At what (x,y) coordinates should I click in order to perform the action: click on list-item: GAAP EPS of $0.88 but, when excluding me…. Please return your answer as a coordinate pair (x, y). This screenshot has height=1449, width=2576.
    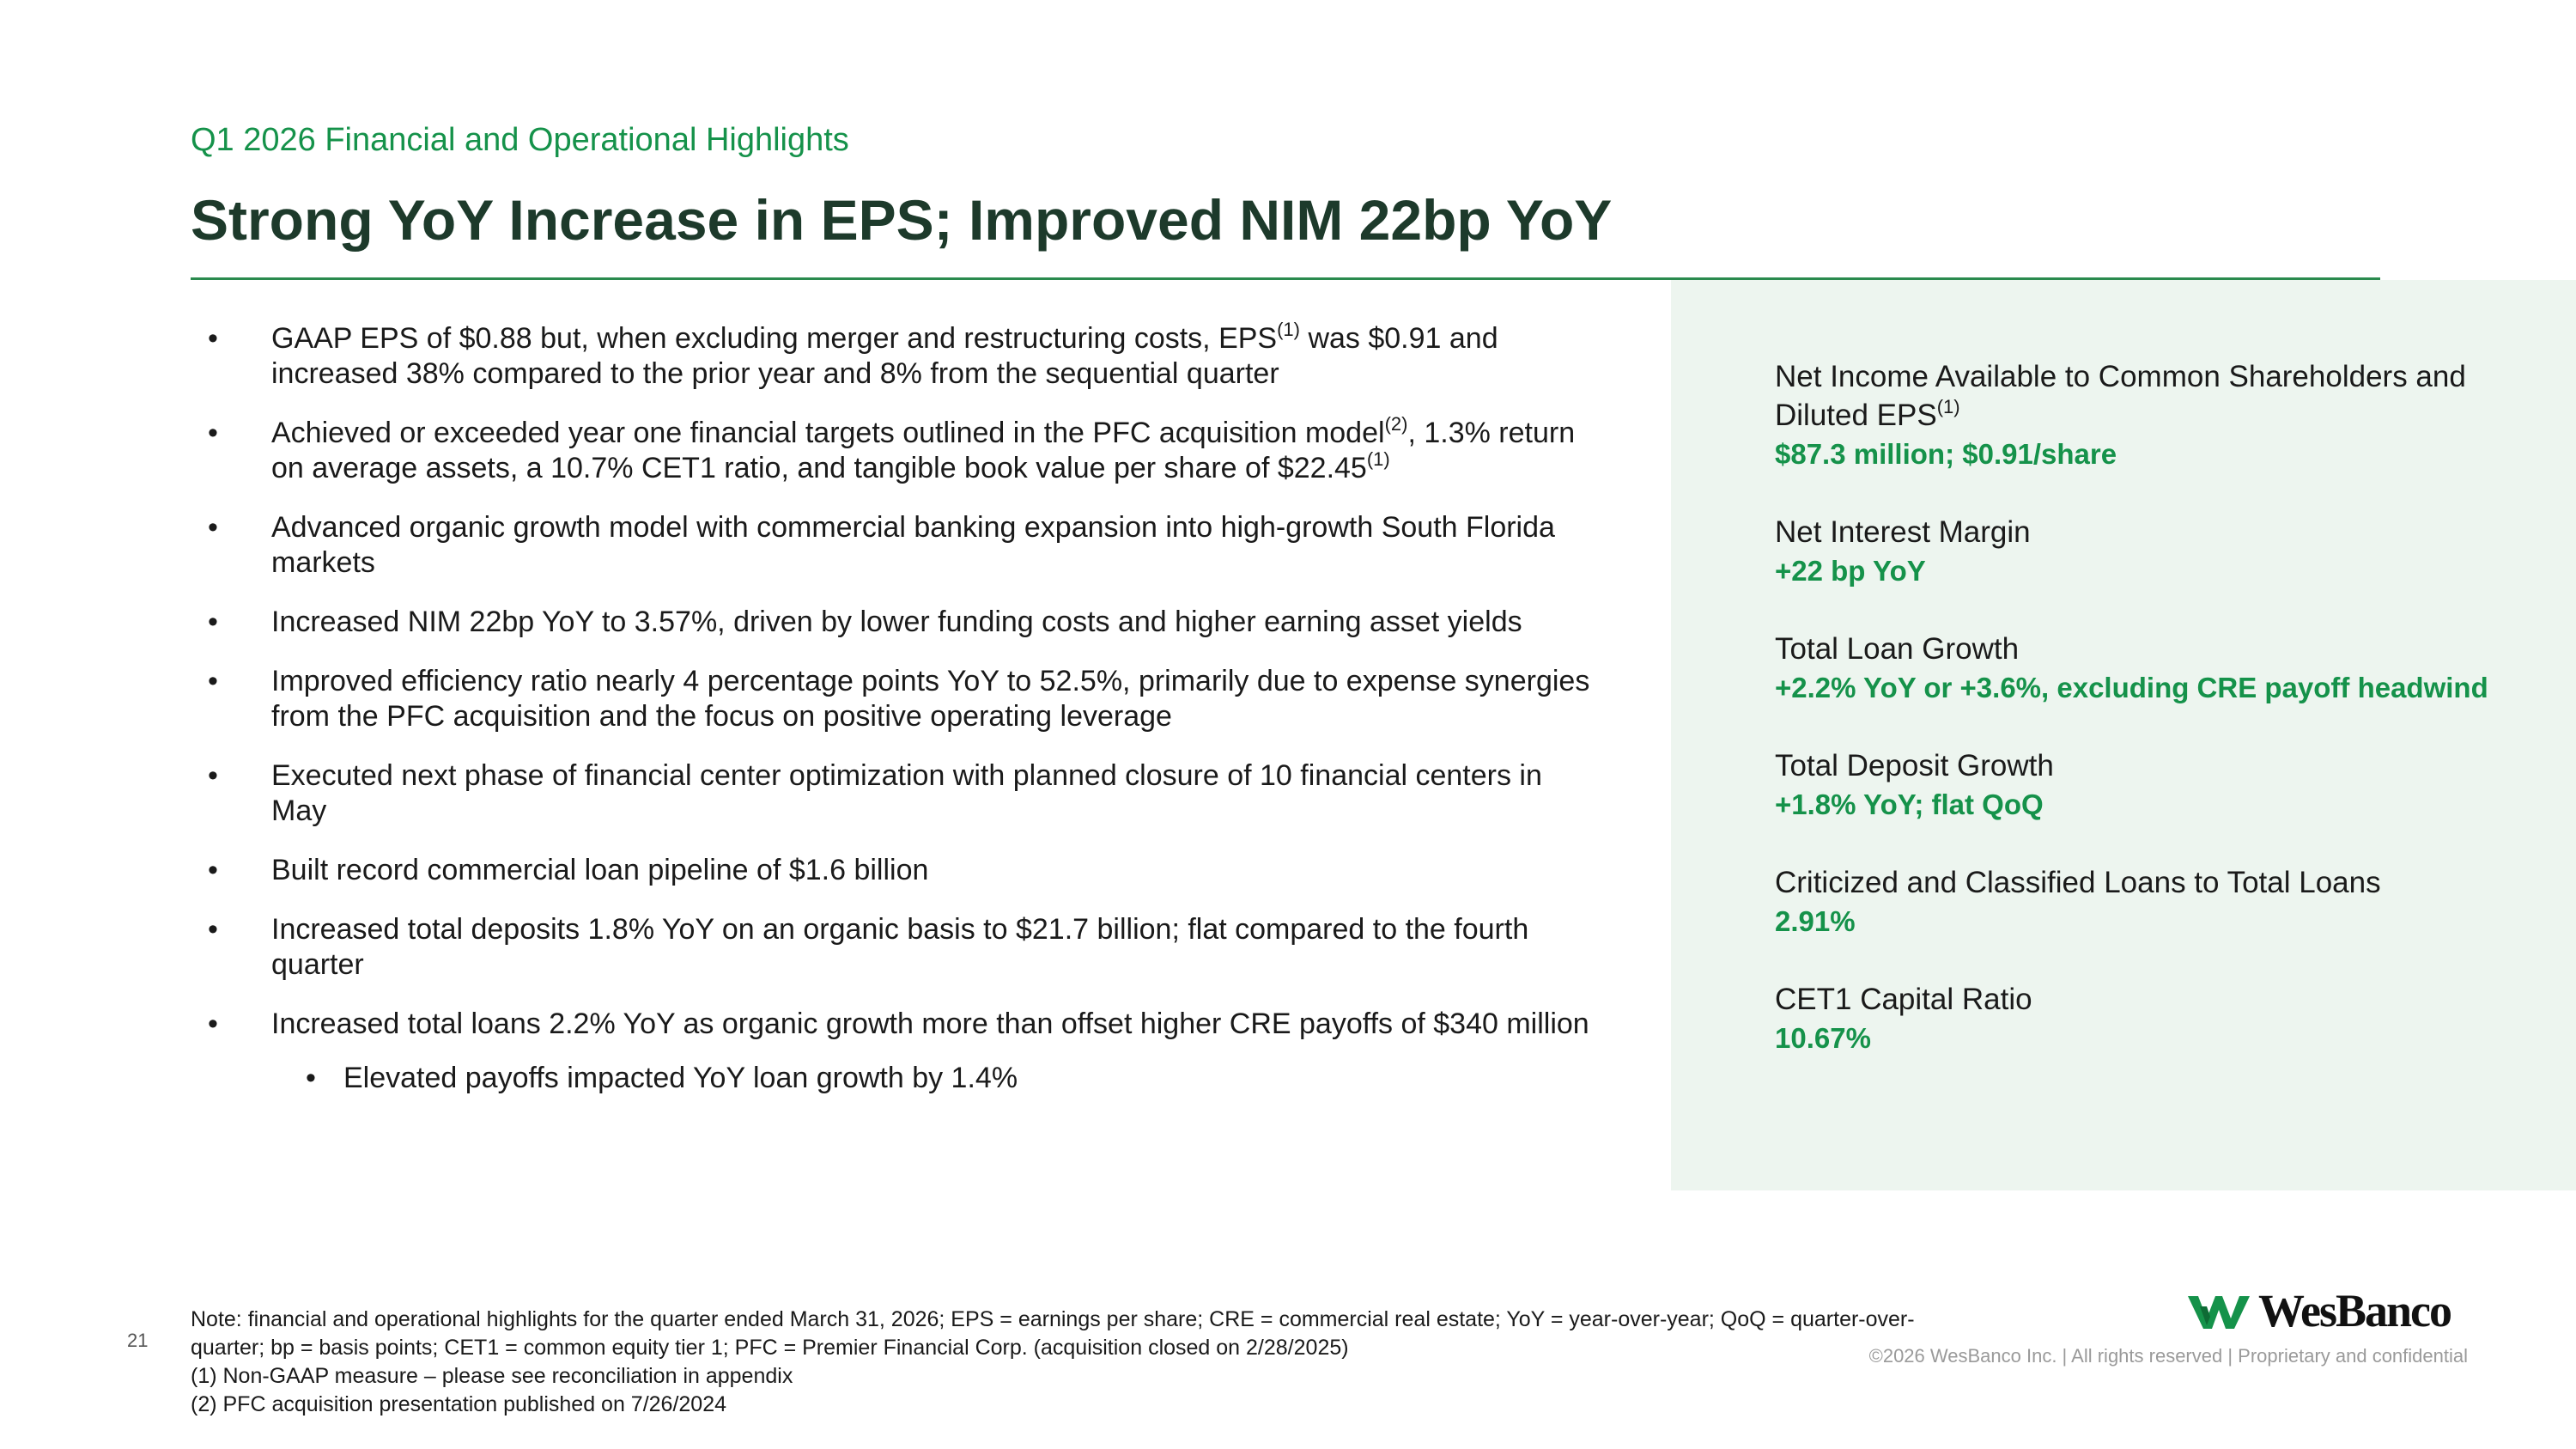
    Looking at the image, I should click on (895, 356).